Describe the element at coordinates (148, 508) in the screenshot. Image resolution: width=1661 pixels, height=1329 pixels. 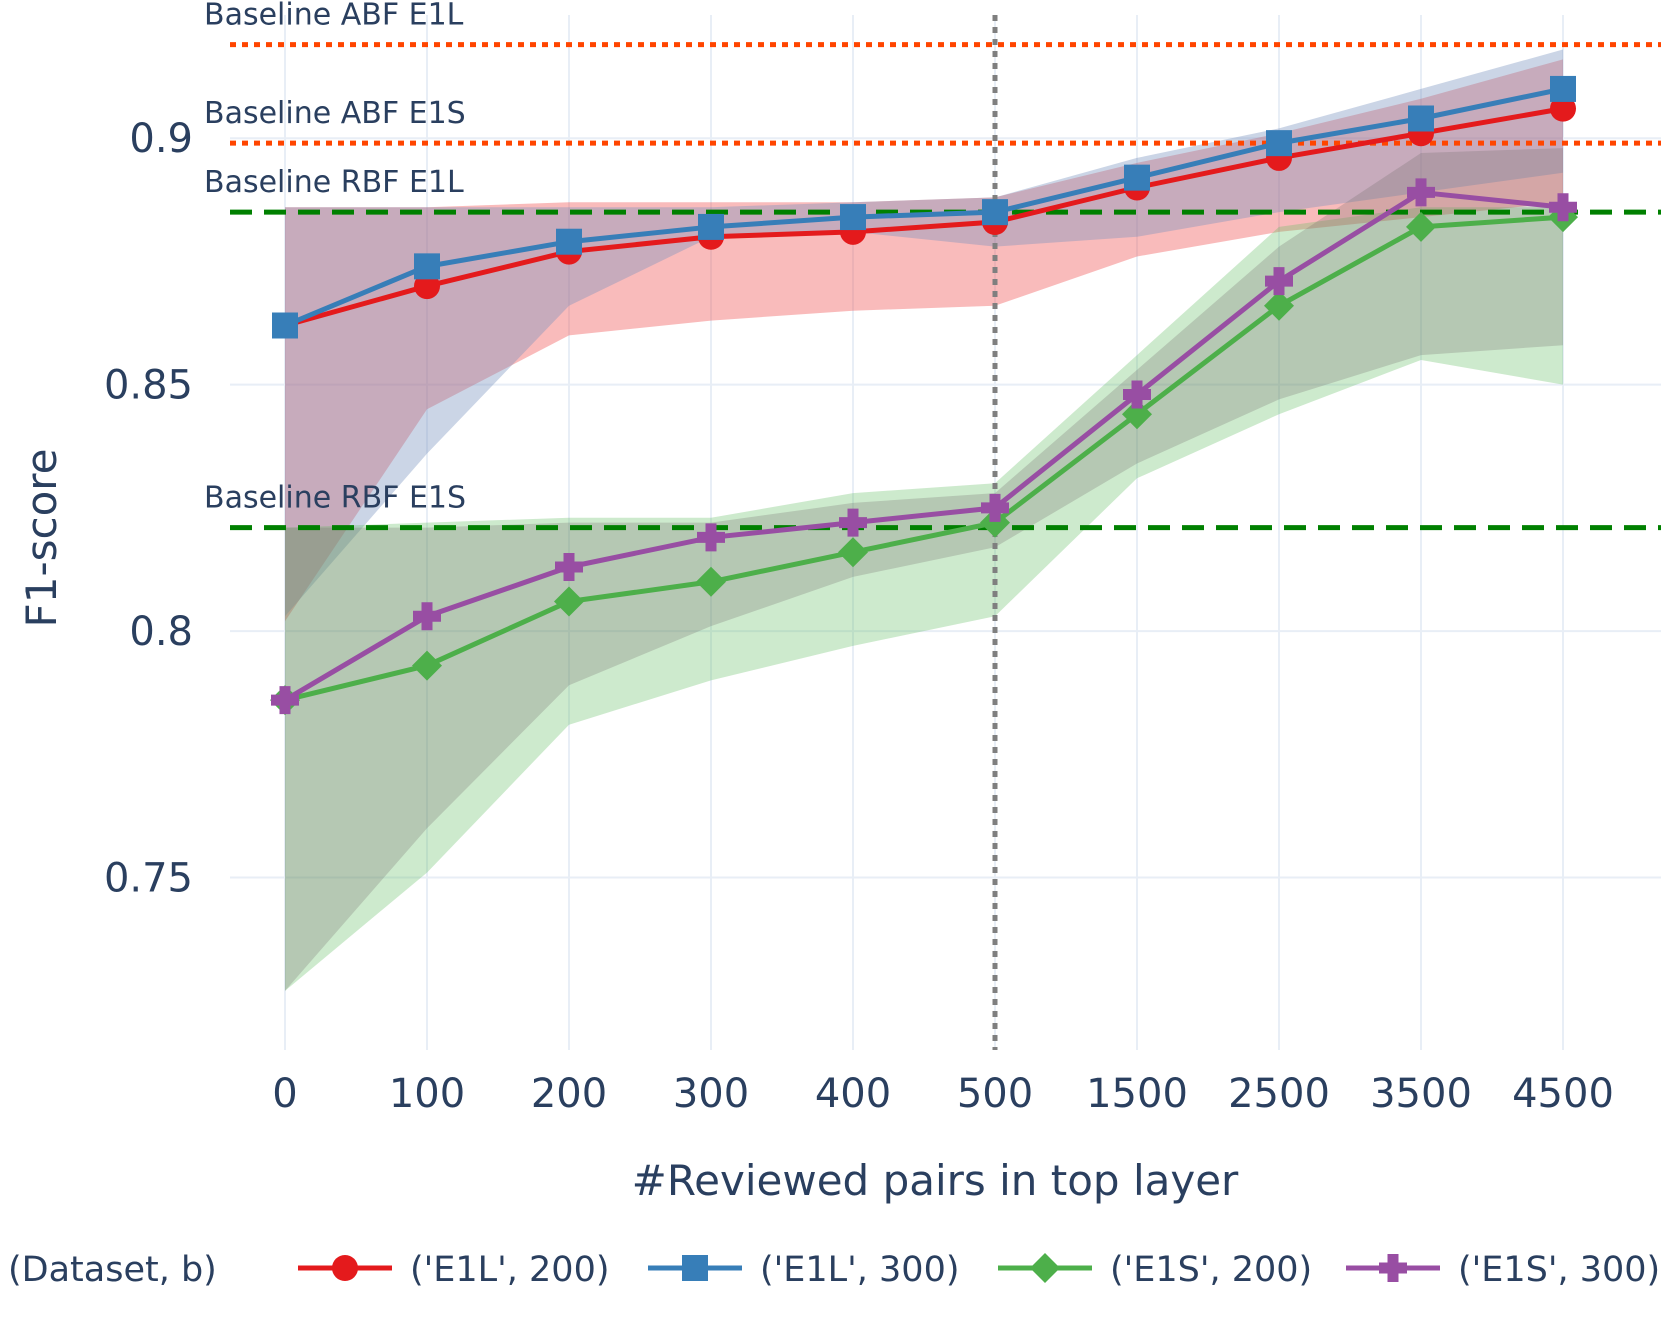
I see `y-axis-ticks: 0.75 0.8 0.85 0.9` at that location.